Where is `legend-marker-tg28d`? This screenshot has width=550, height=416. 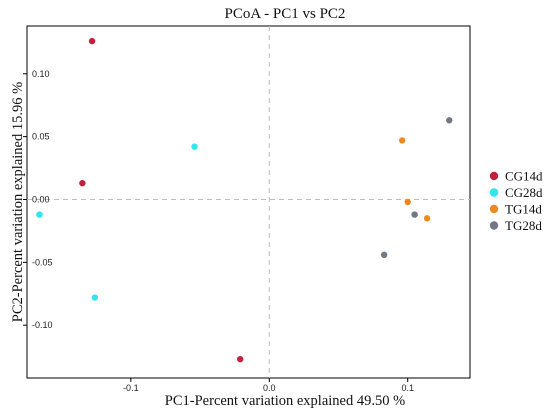
legend-marker-tg28d is located at coordinates (494, 225).